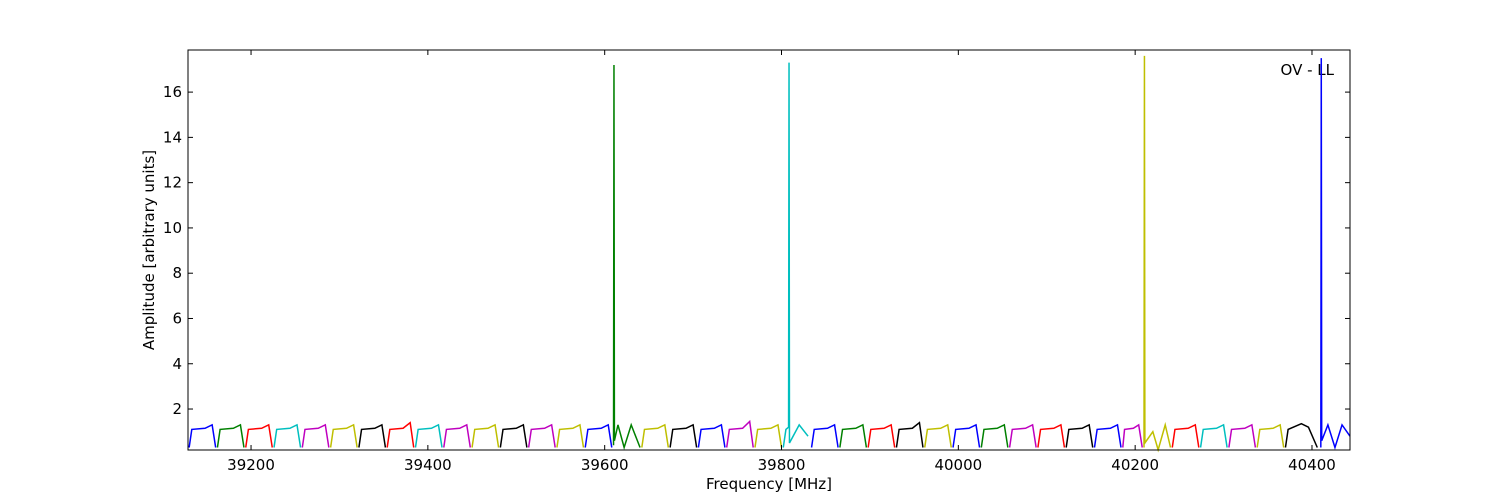  Describe the element at coordinates (782, 465) in the screenshot. I see `x-tick-label: 39800` at that location.